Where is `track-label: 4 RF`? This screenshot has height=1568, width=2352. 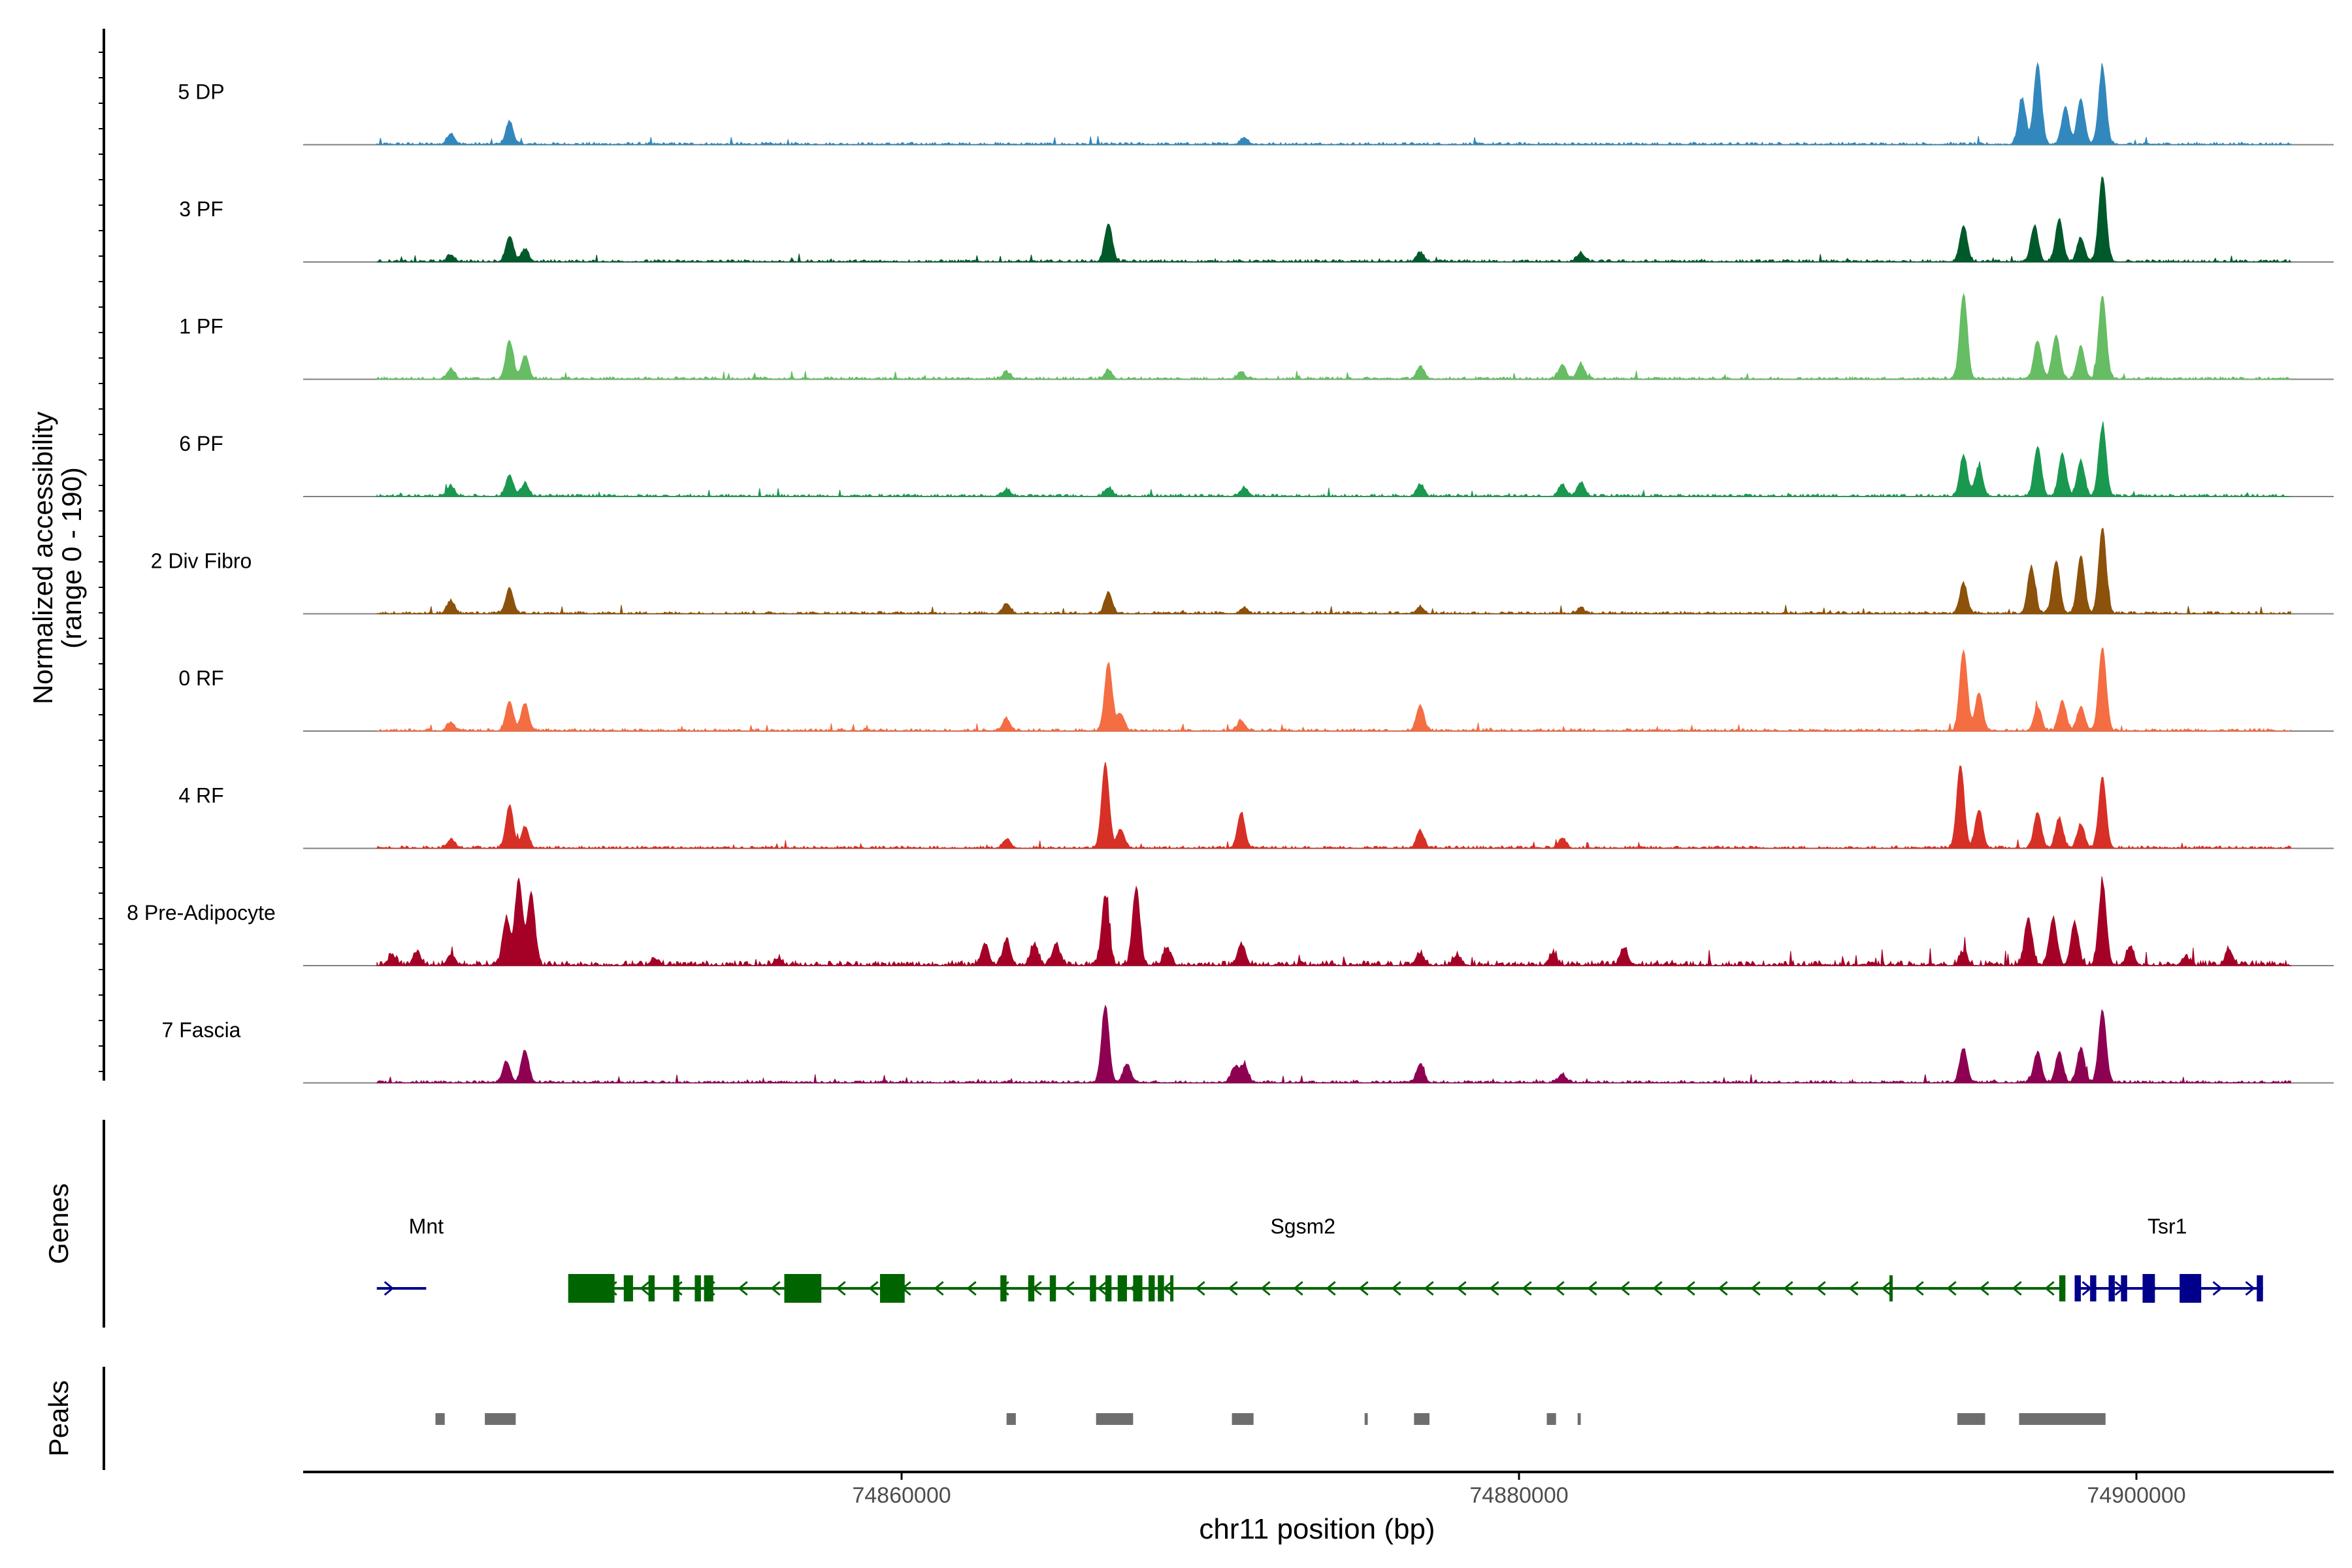
track-label: 4 RF is located at coordinates (200, 796).